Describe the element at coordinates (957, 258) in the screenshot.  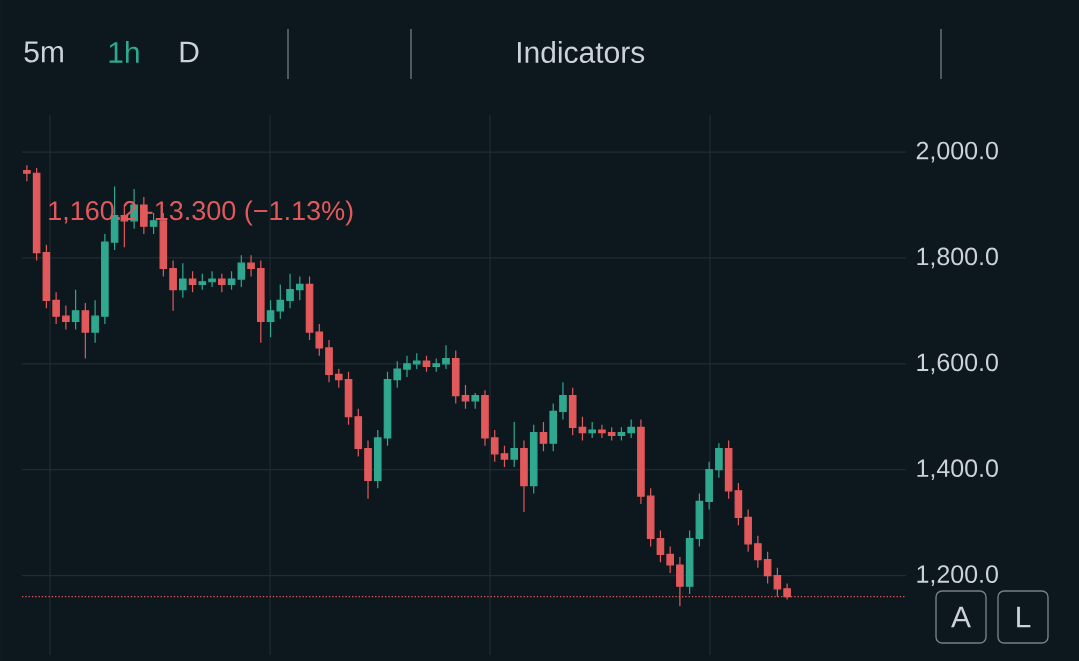
I see `y-tick-label: 1,800.0` at that location.